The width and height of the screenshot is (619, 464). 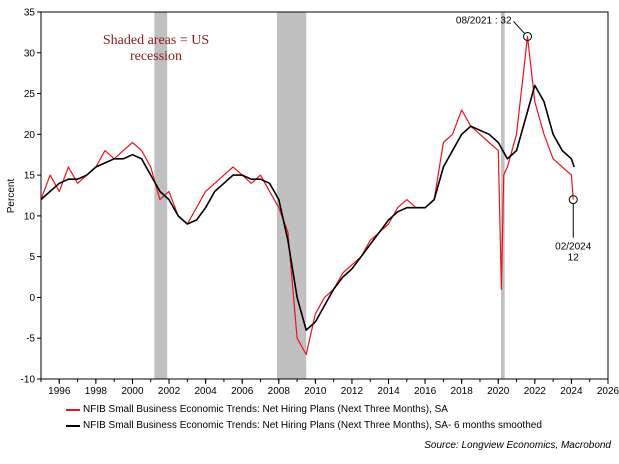 What do you see at coordinates (528, 36) in the screenshot?
I see `callout-marker-peak` at bounding box center [528, 36].